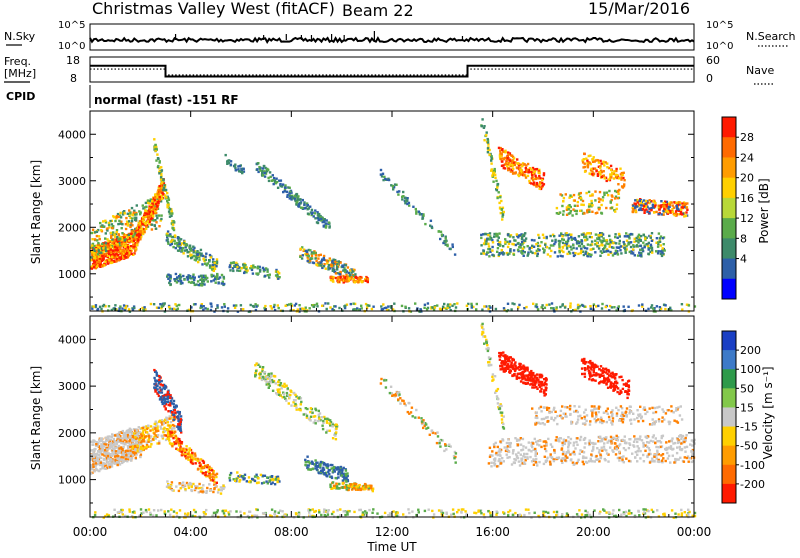 The height and width of the screenshot is (558, 800). What do you see at coordinates (743, 259) in the screenshot?
I see `colorbar-tick-label: 4` at bounding box center [743, 259].